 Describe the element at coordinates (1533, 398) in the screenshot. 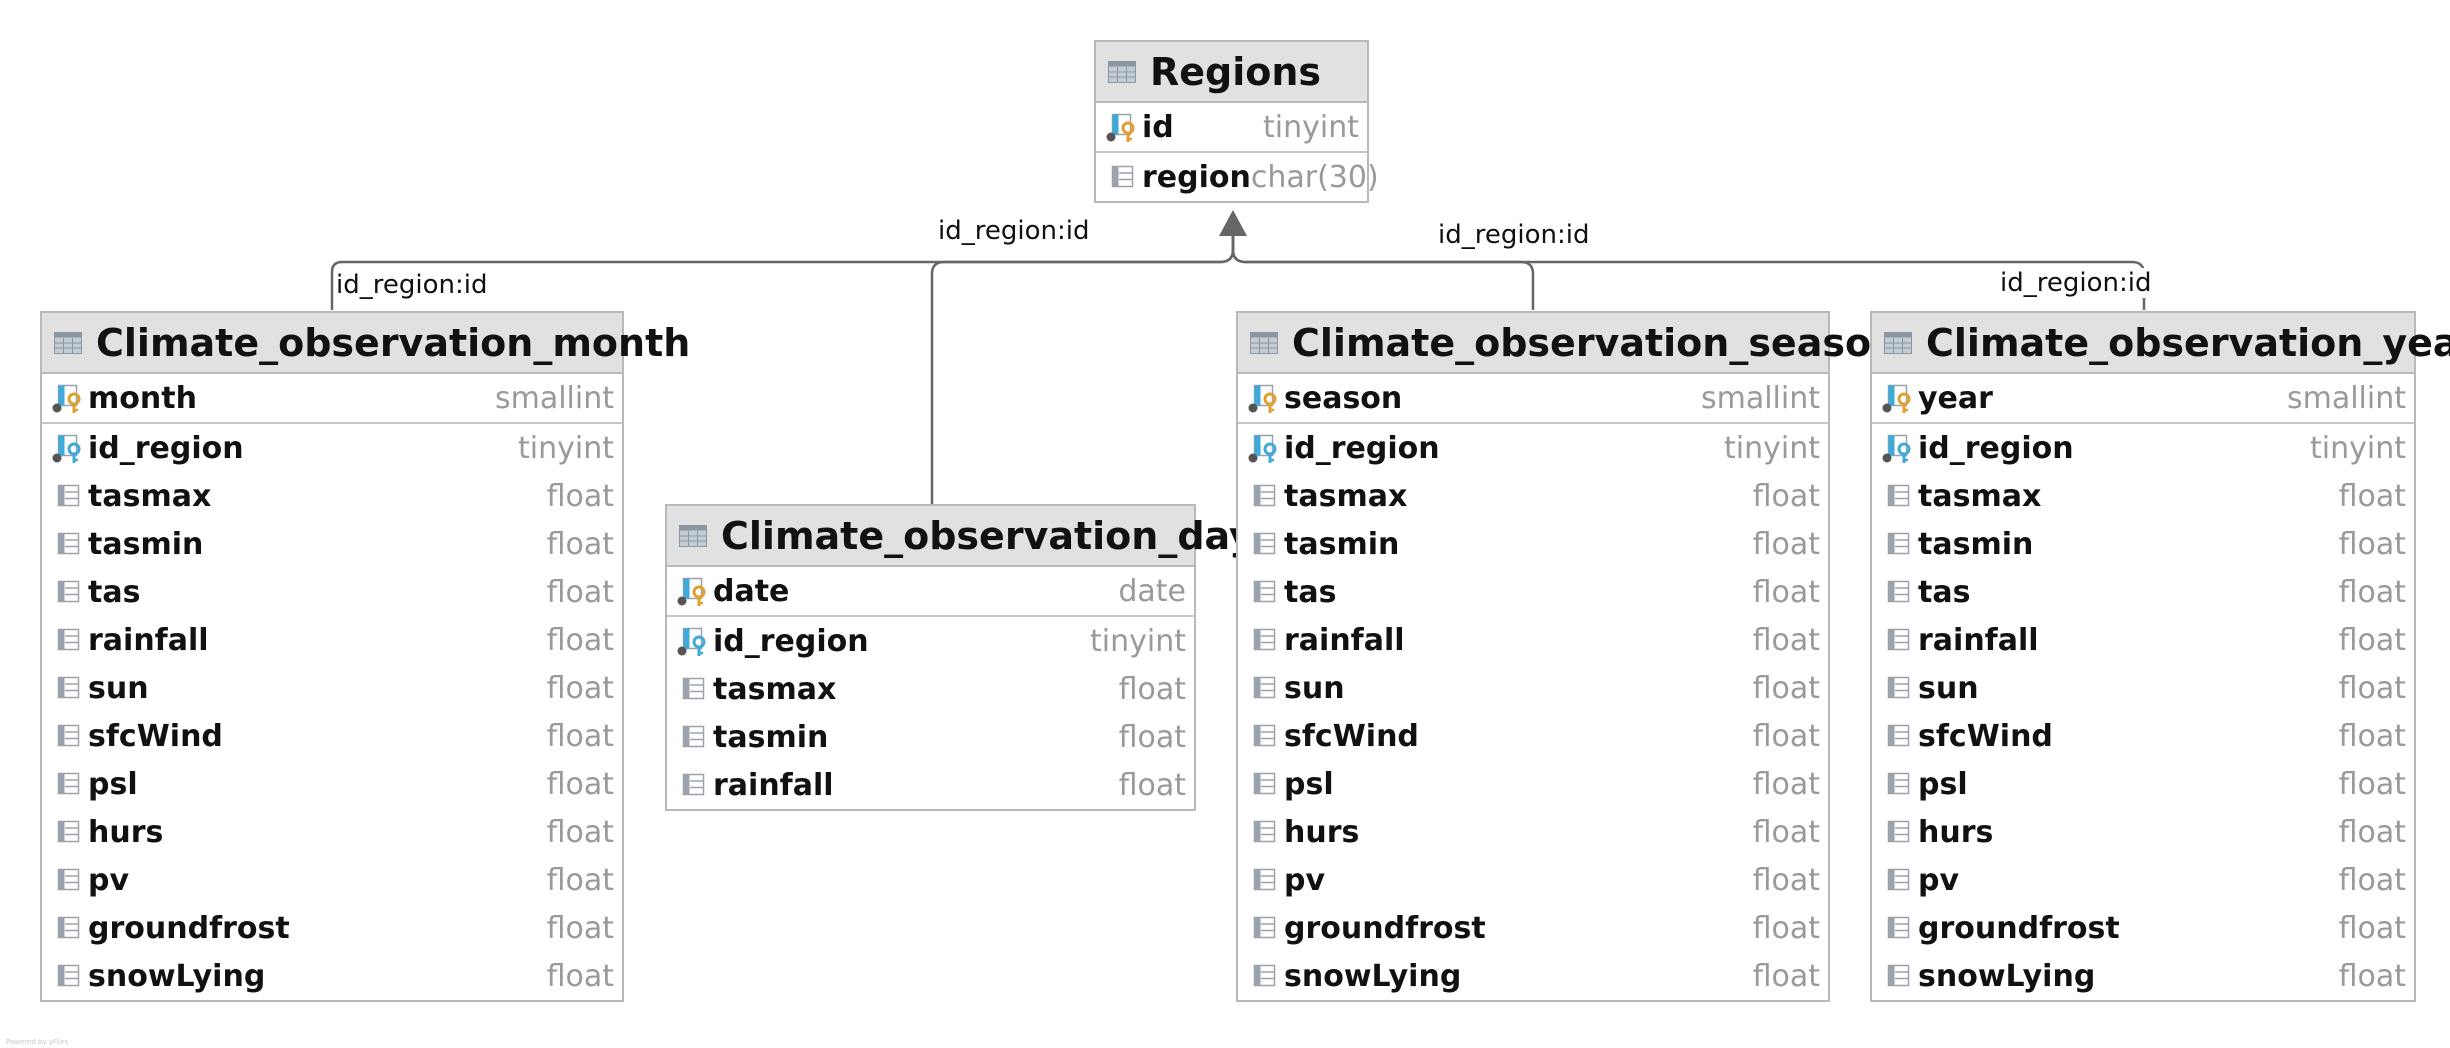

I see `column-row: season smallint` at that location.